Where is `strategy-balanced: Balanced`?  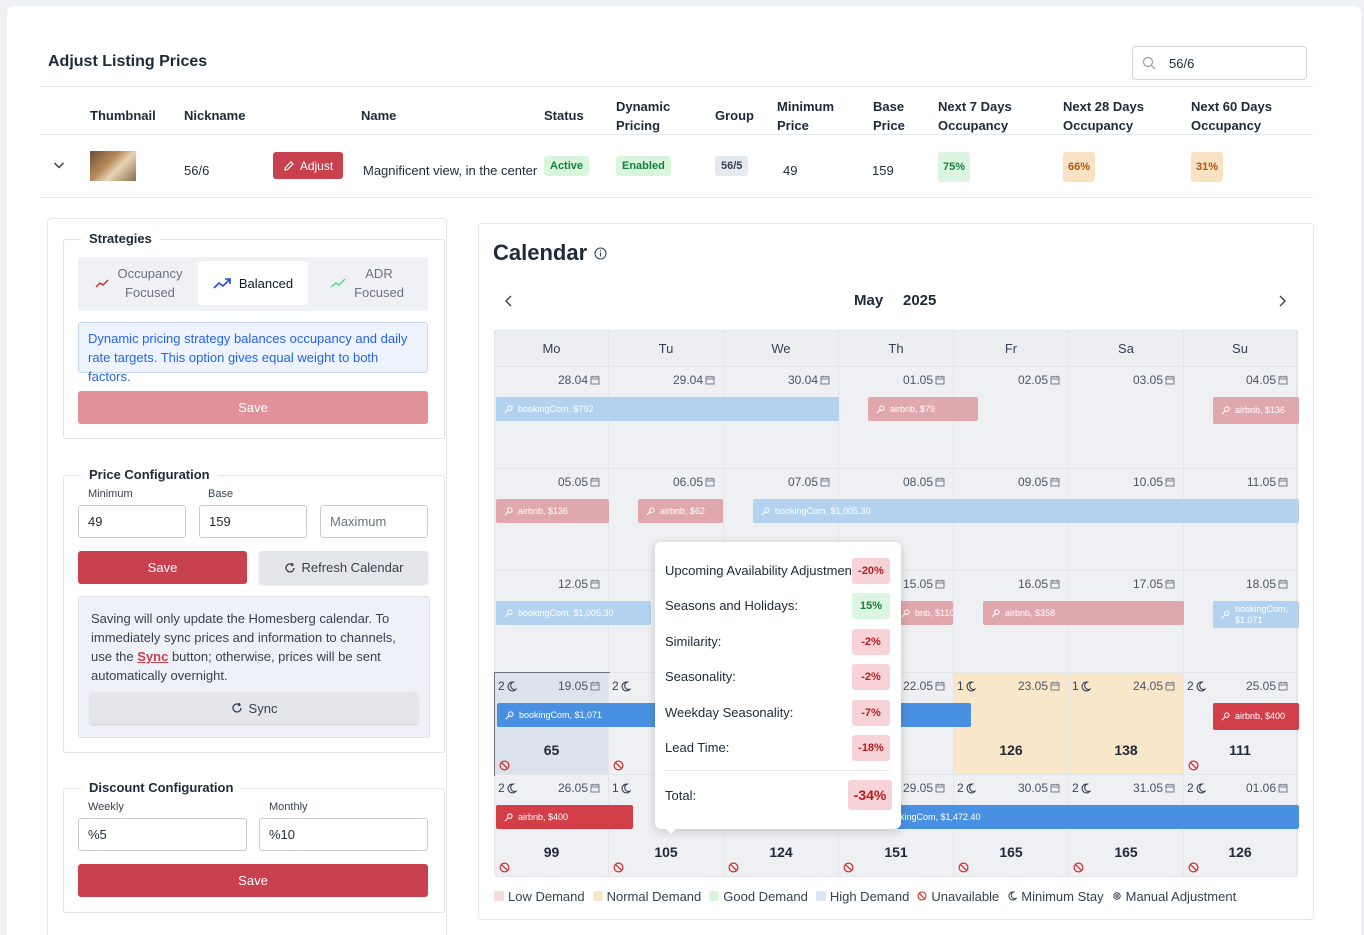 strategy-balanced: Balanced is located at coordinates (253, 283).